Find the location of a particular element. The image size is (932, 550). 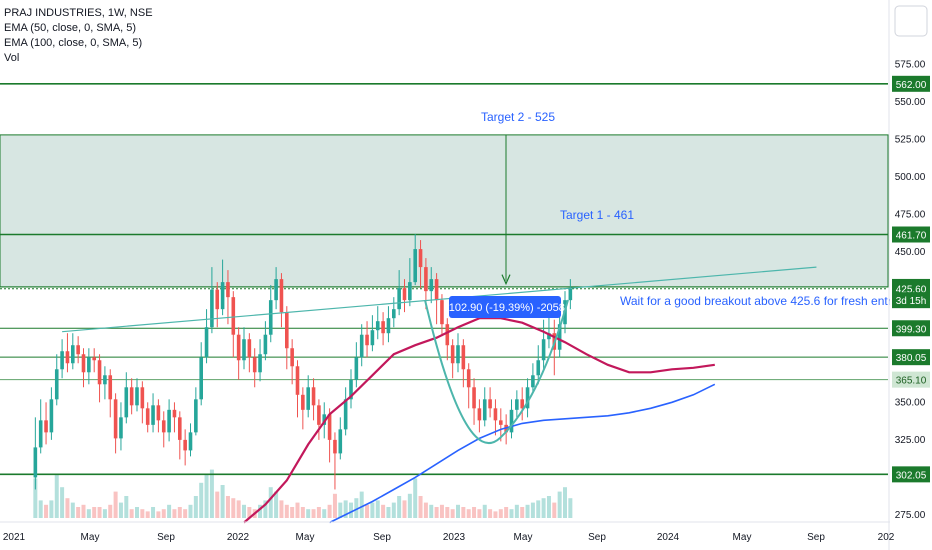

target1-label: Target 1 - 461 is located at coordinates (597, 215).